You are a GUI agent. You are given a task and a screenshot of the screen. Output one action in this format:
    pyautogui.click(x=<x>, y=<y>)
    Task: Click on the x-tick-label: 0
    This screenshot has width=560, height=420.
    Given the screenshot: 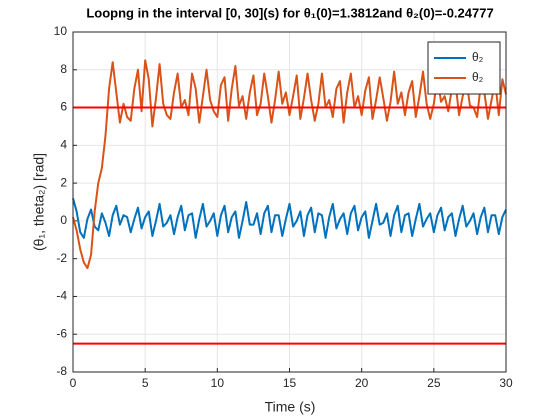 What is the action you would take?
    pyautogui.click(x=73, y=383)
    